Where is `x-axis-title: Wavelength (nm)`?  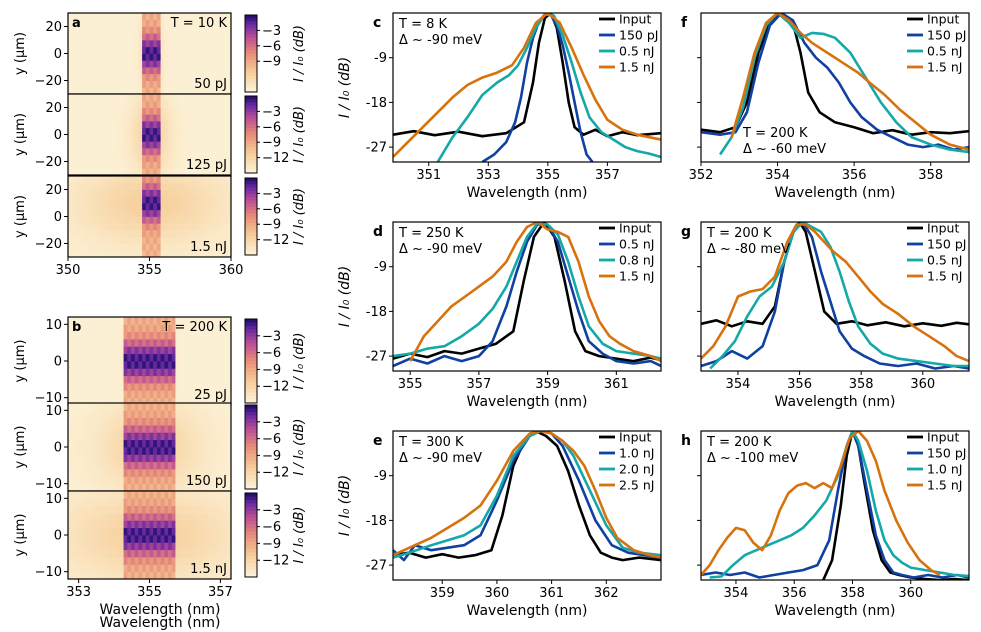
x-axis-title: Wavelength (nm) is located at coordinates (527, 402).